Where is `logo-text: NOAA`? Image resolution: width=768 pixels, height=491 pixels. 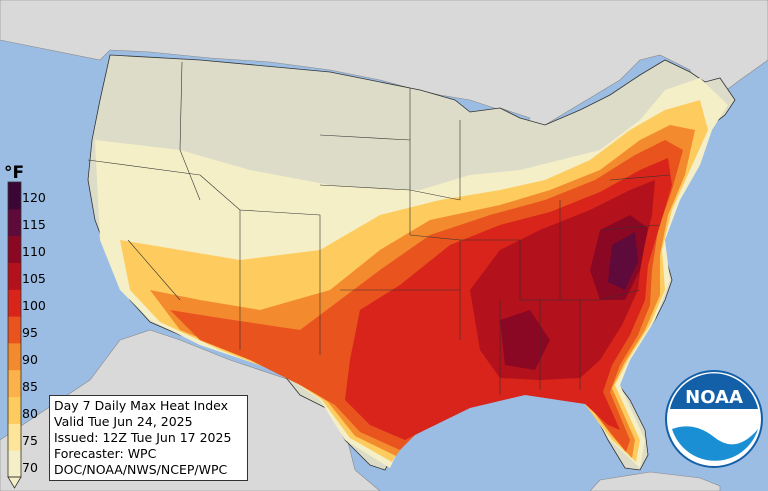
logo-text: NOAA is located at coordinates (714, 397).